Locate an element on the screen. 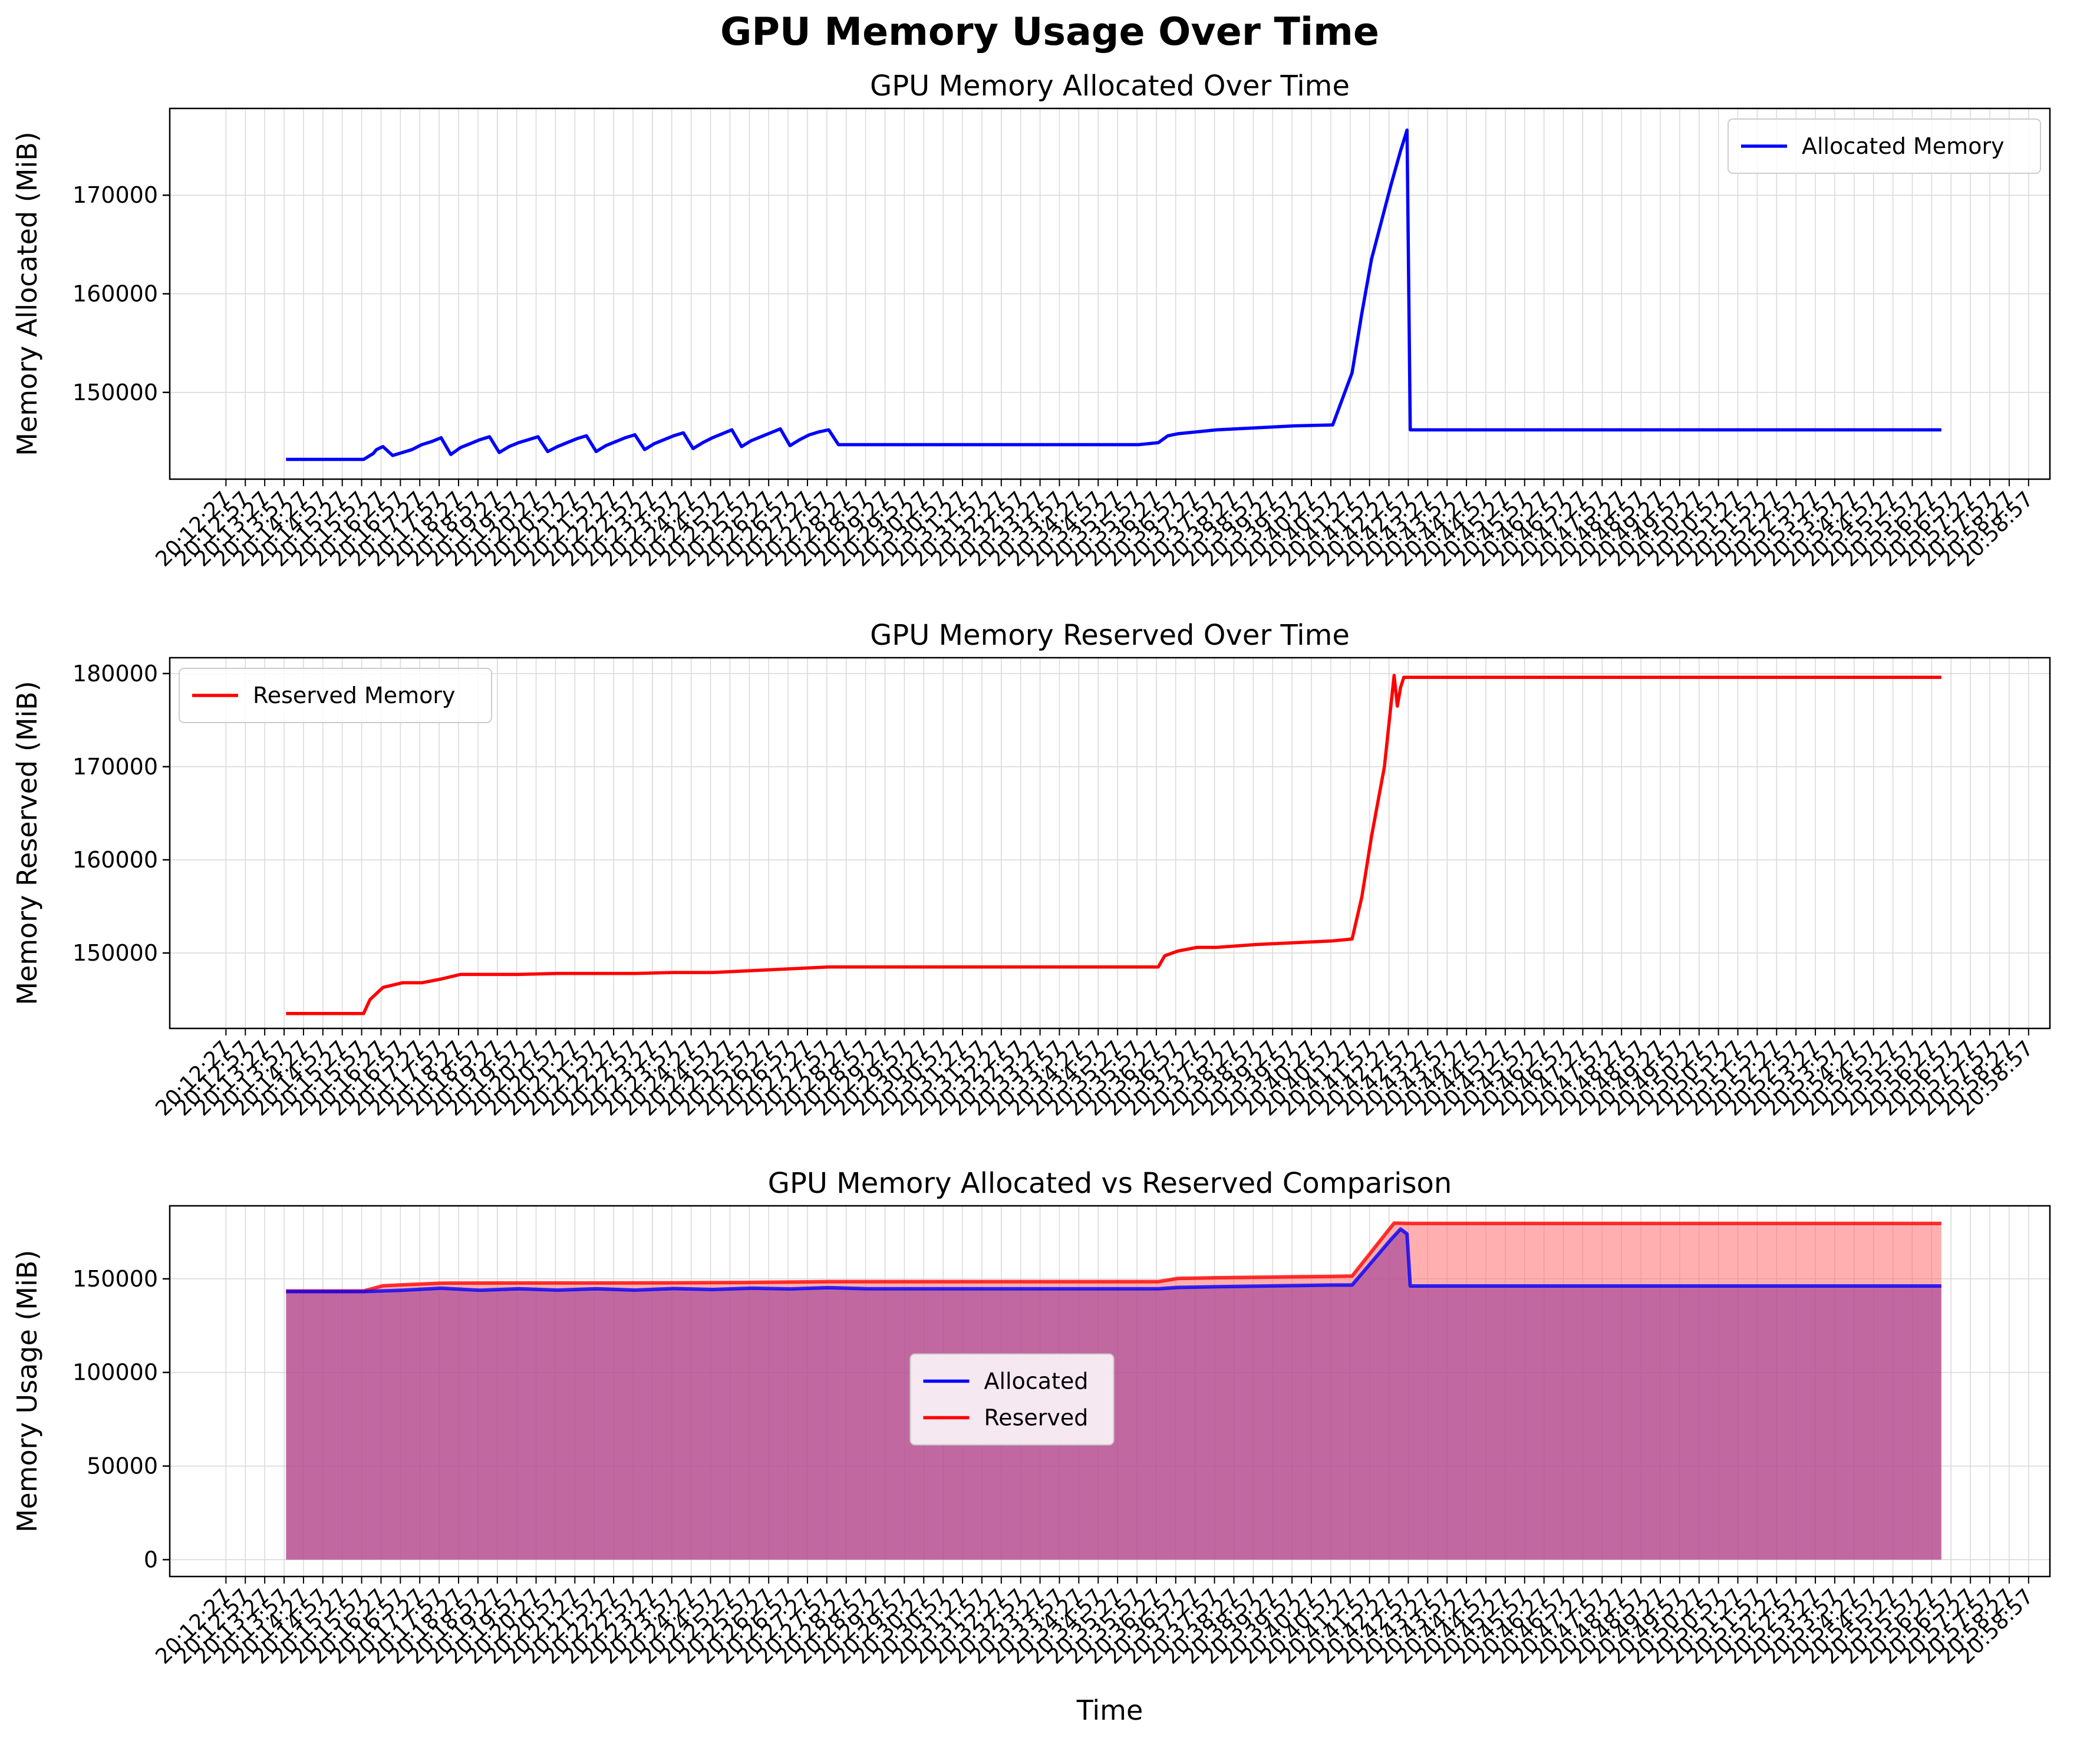  allocated-line is located at coordinates (1113, 1260).